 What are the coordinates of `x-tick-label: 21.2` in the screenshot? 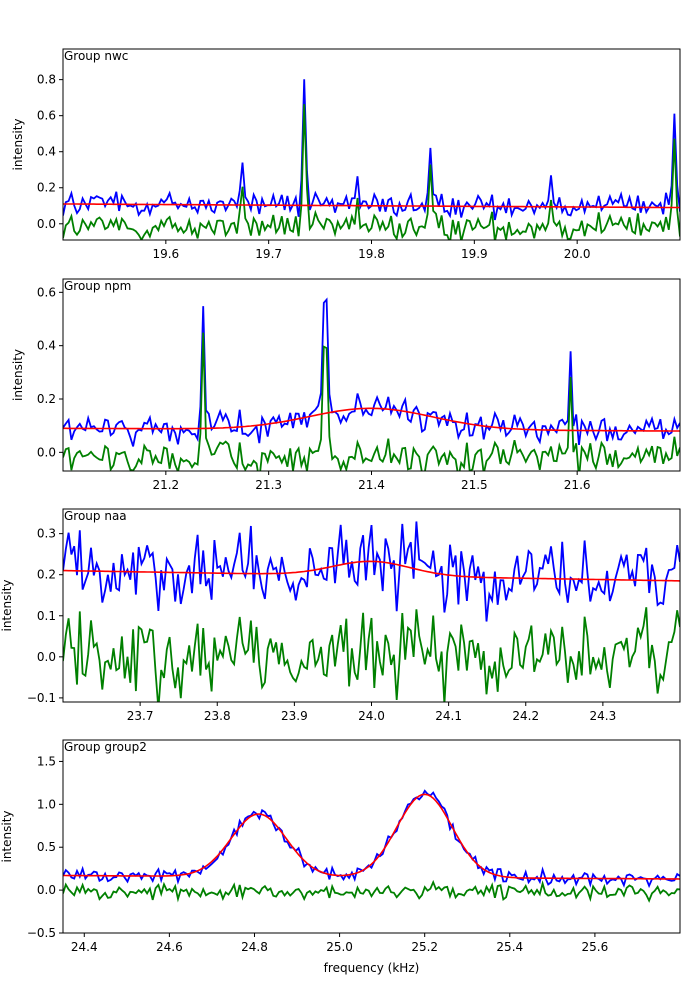 It's located at (165, 485).